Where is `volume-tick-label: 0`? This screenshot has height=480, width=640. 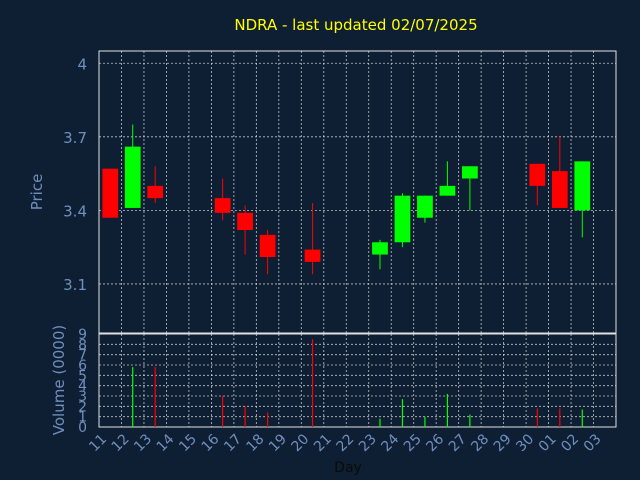 volume-tick-label: 0 is located at coordinates (82, 428).